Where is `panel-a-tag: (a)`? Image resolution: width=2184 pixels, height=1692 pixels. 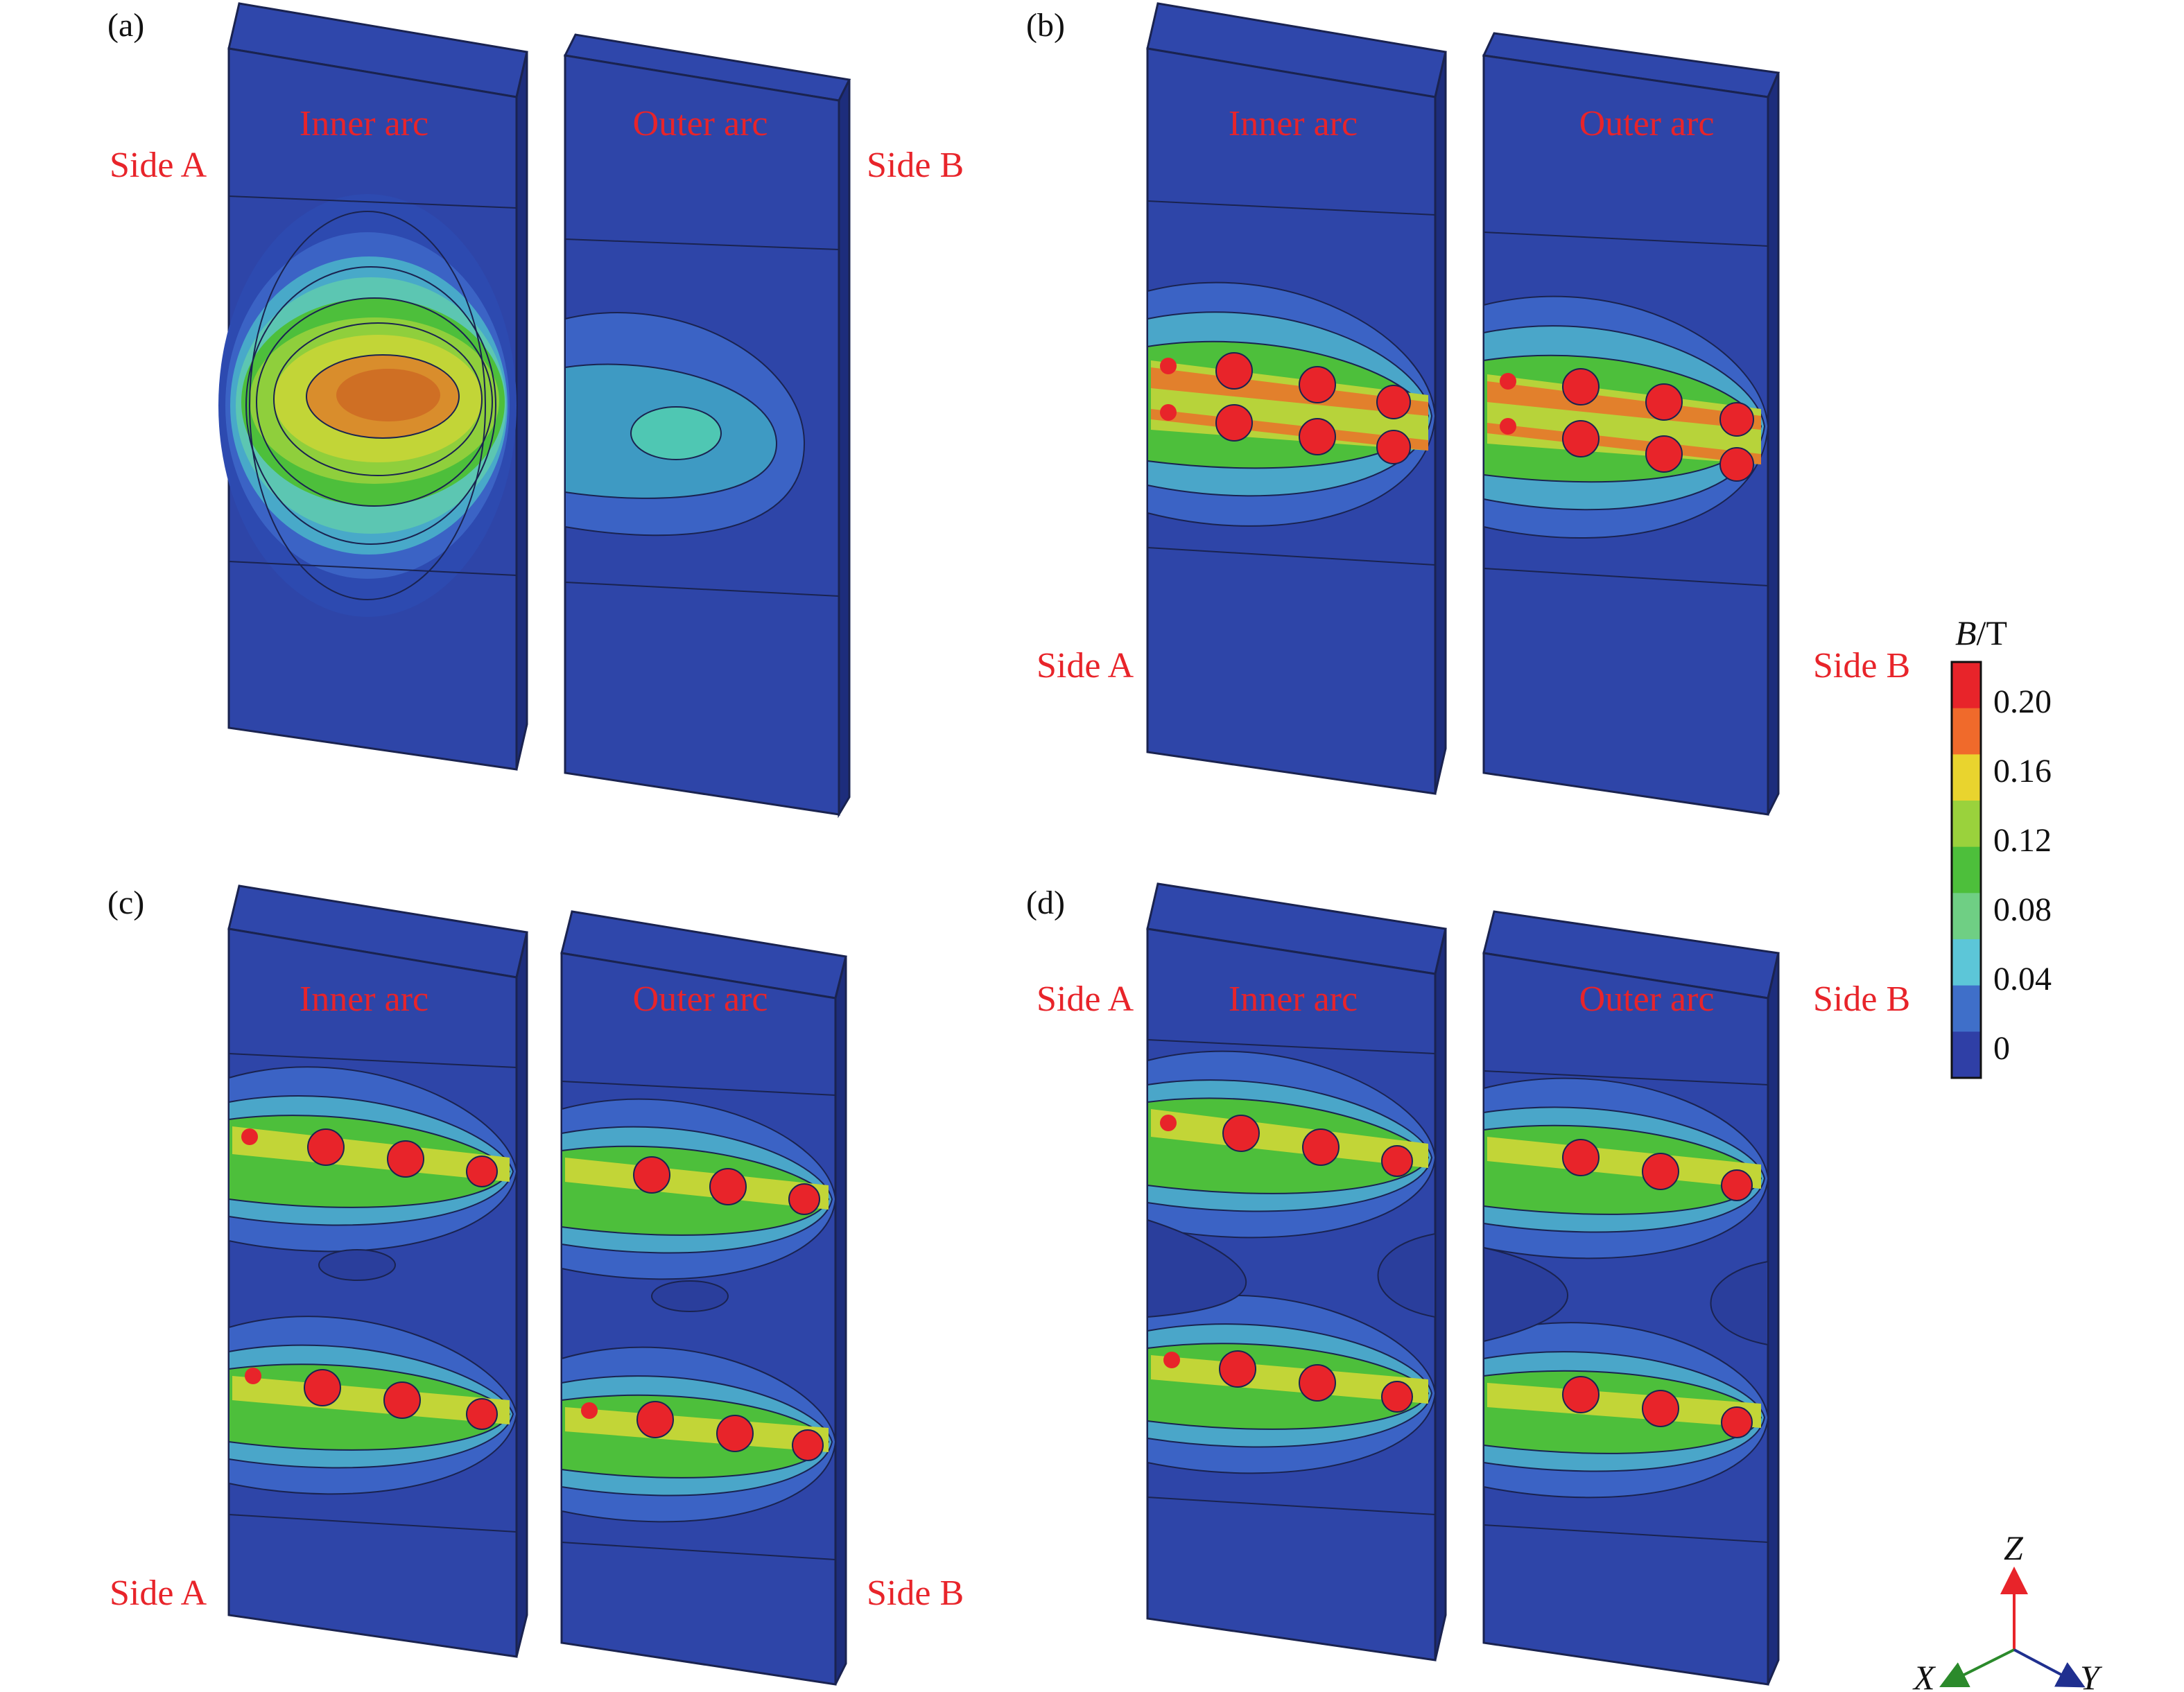 panel-a-tag: (a) is located at coordinates (125, 25).